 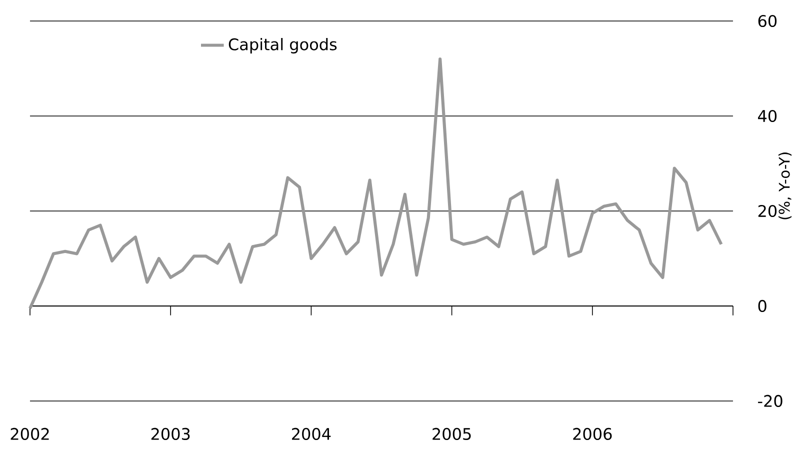 What do you see at coordinates (282, 46) in the screenshot?
I see `legend-label: Capital goods` at bounding box center [282, 46].